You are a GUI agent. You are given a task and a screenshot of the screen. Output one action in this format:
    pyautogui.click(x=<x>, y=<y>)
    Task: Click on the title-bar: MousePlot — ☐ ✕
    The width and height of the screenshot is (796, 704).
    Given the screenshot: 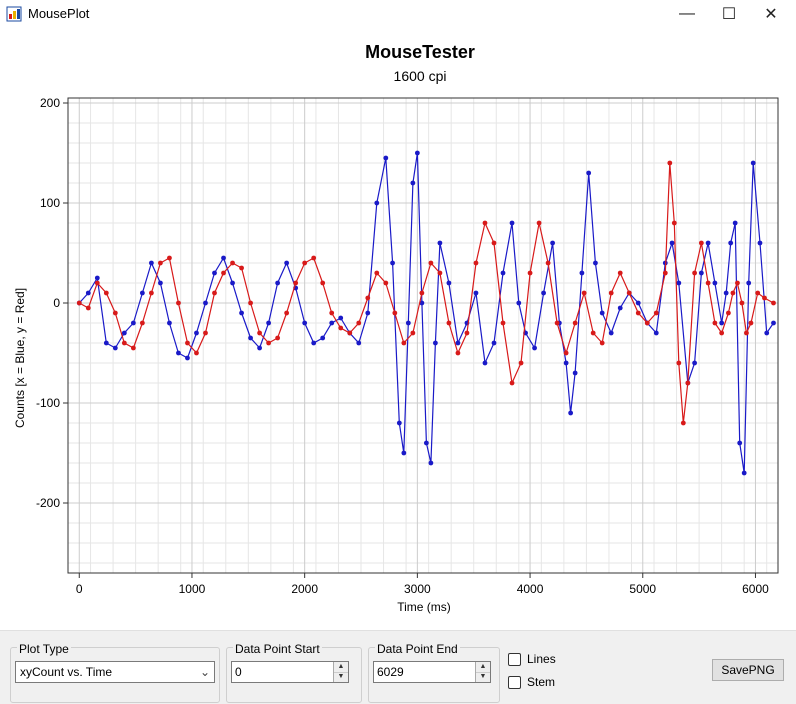 What is the action you would take?
    pyautogui.click(x=398, y=14)
    